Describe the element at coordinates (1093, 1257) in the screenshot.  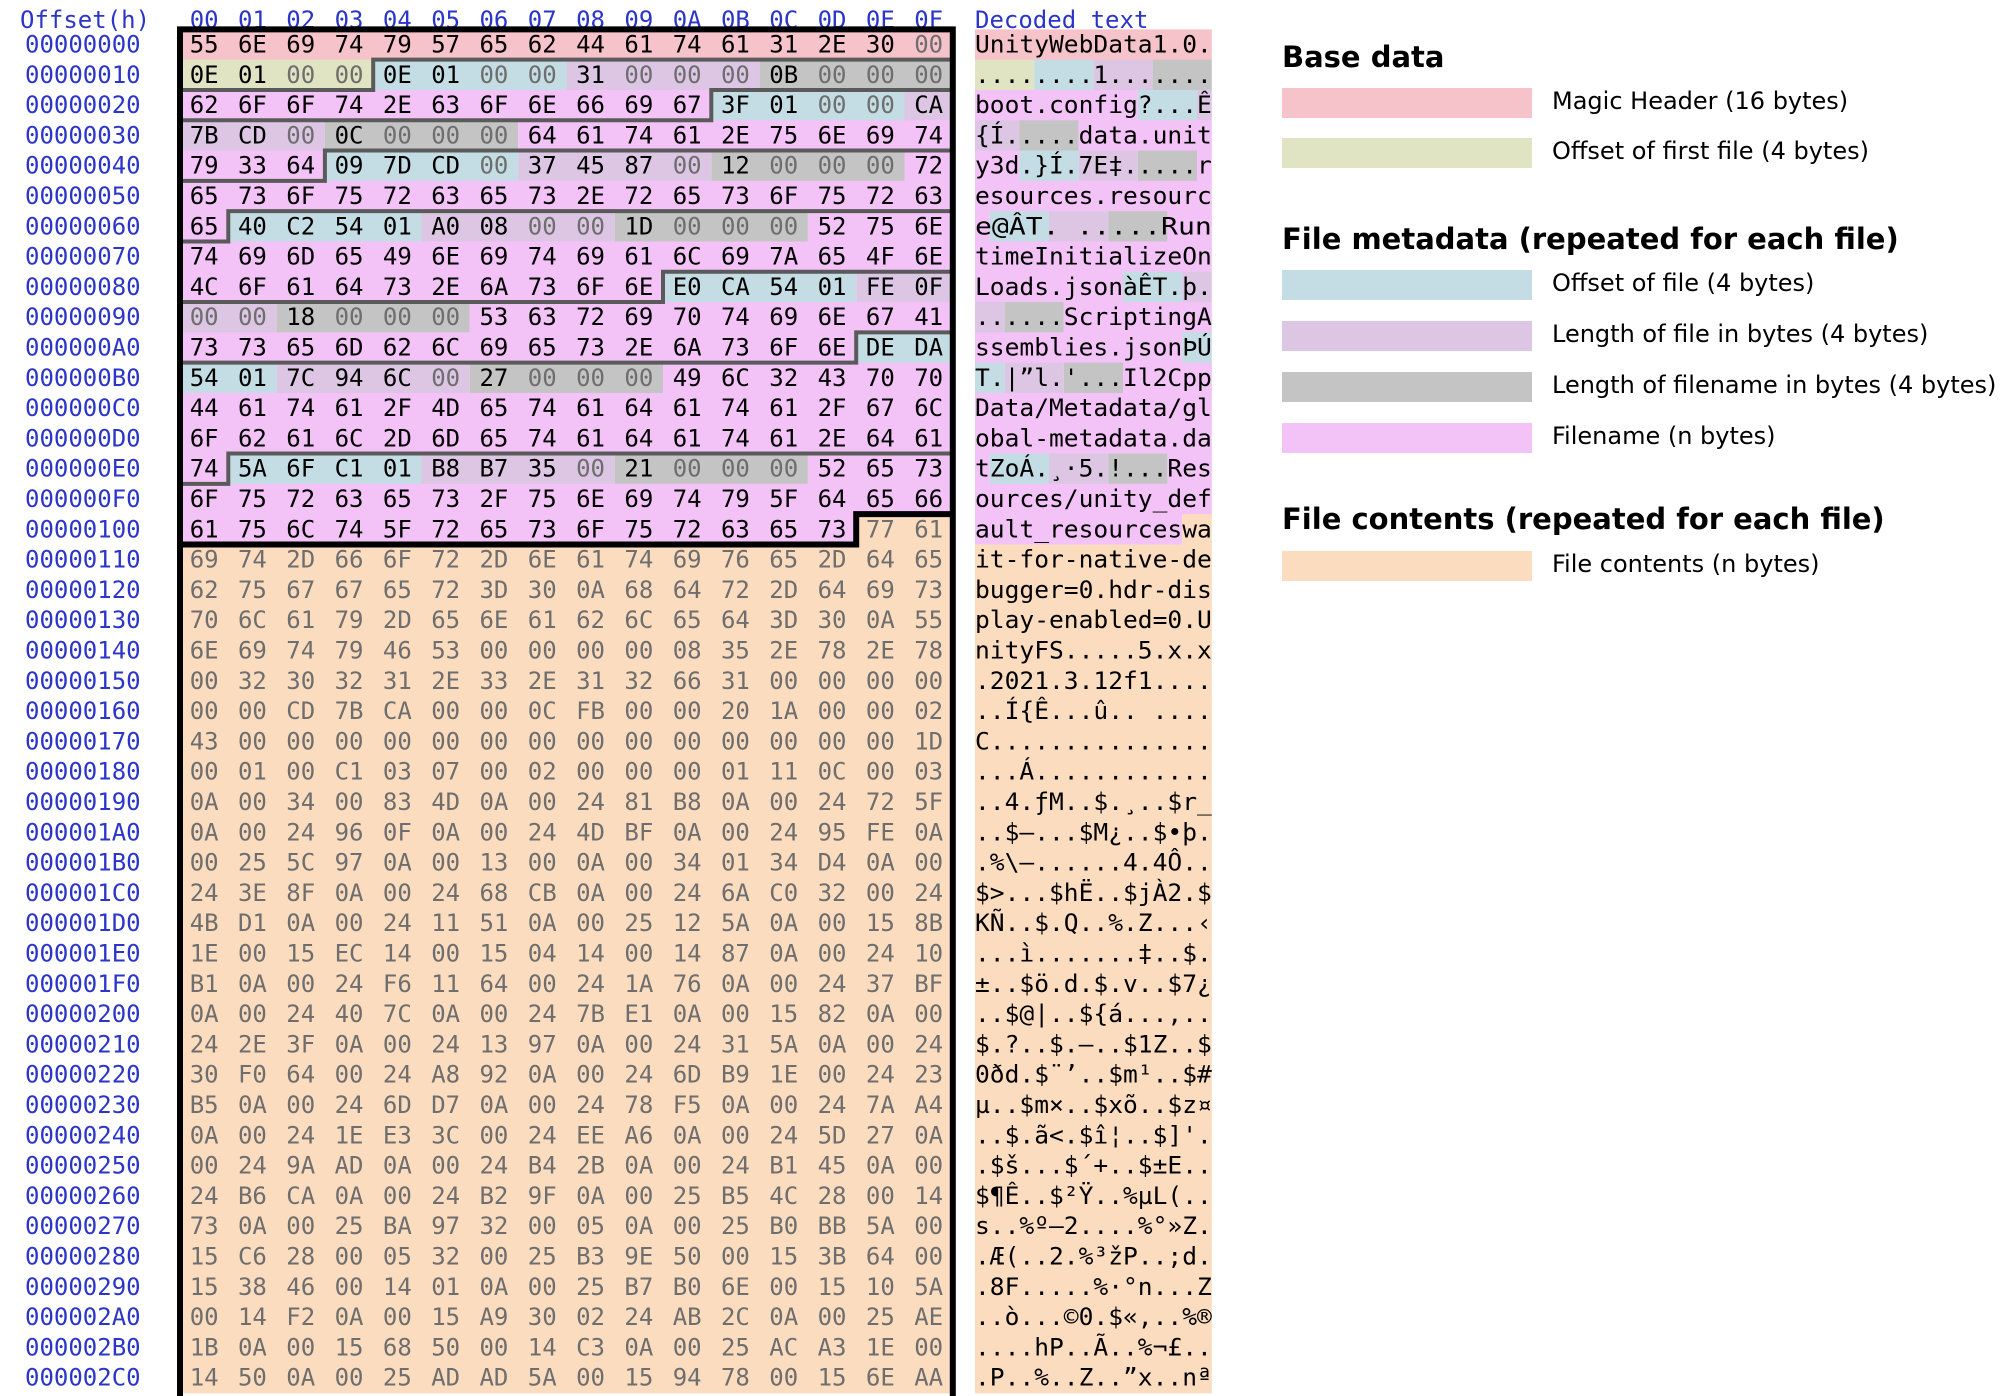
I see `decoded-text: .Æ(..2.%³žP..;d.` at that location.